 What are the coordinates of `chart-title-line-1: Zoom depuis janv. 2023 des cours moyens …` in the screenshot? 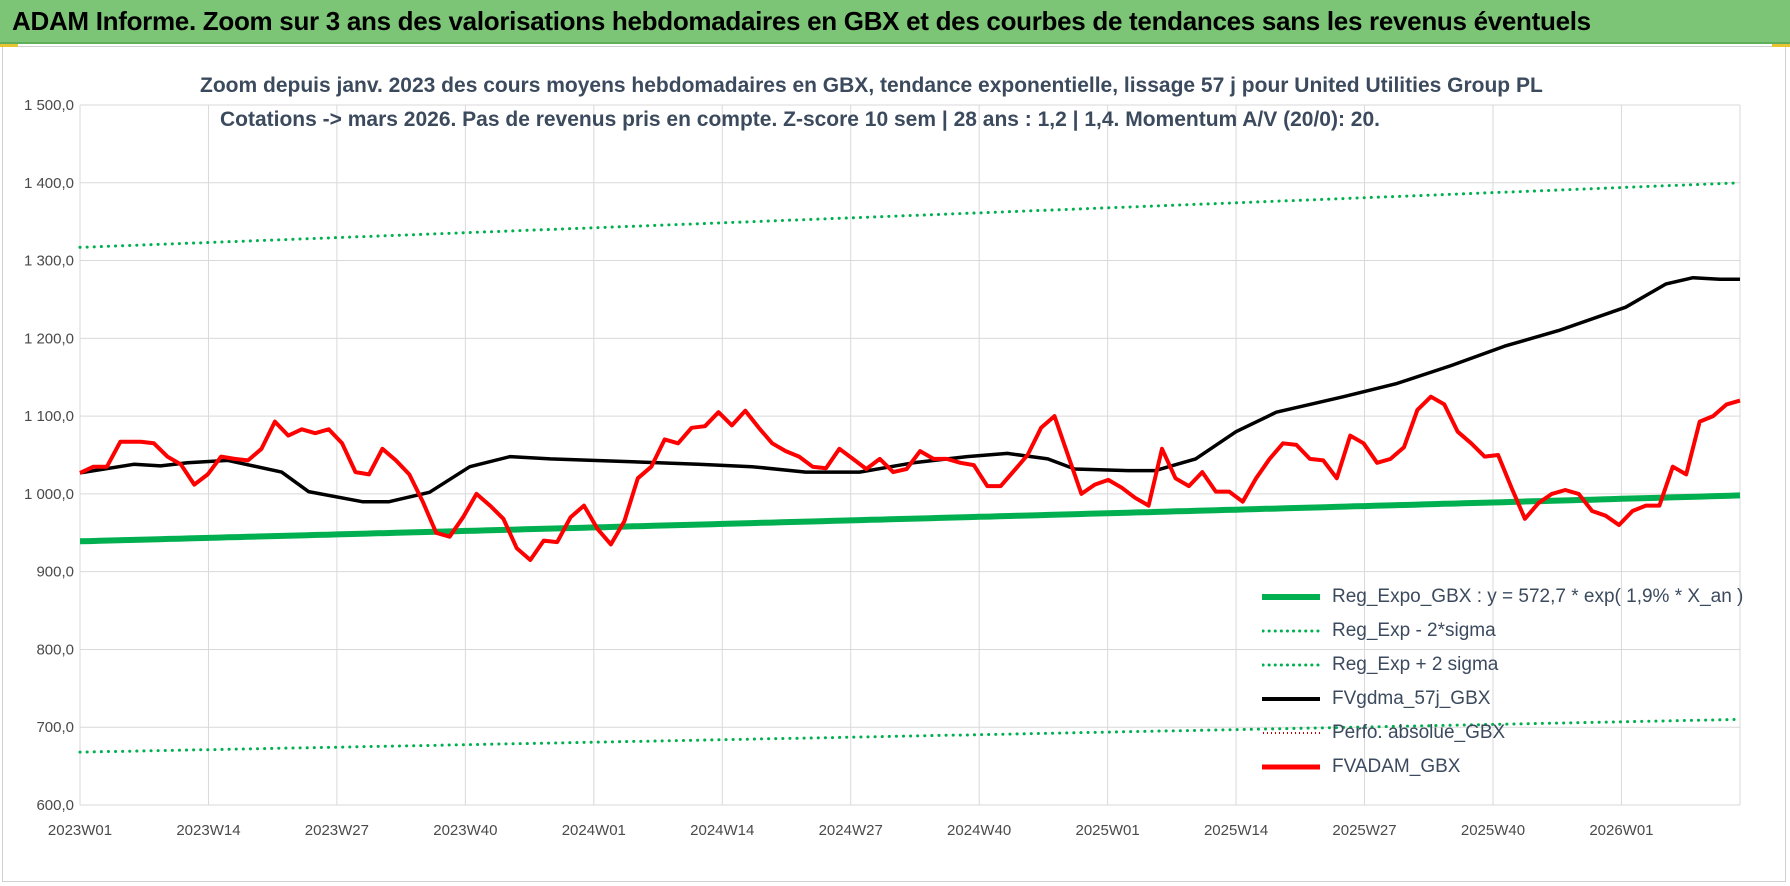 It's located at (871, 85).